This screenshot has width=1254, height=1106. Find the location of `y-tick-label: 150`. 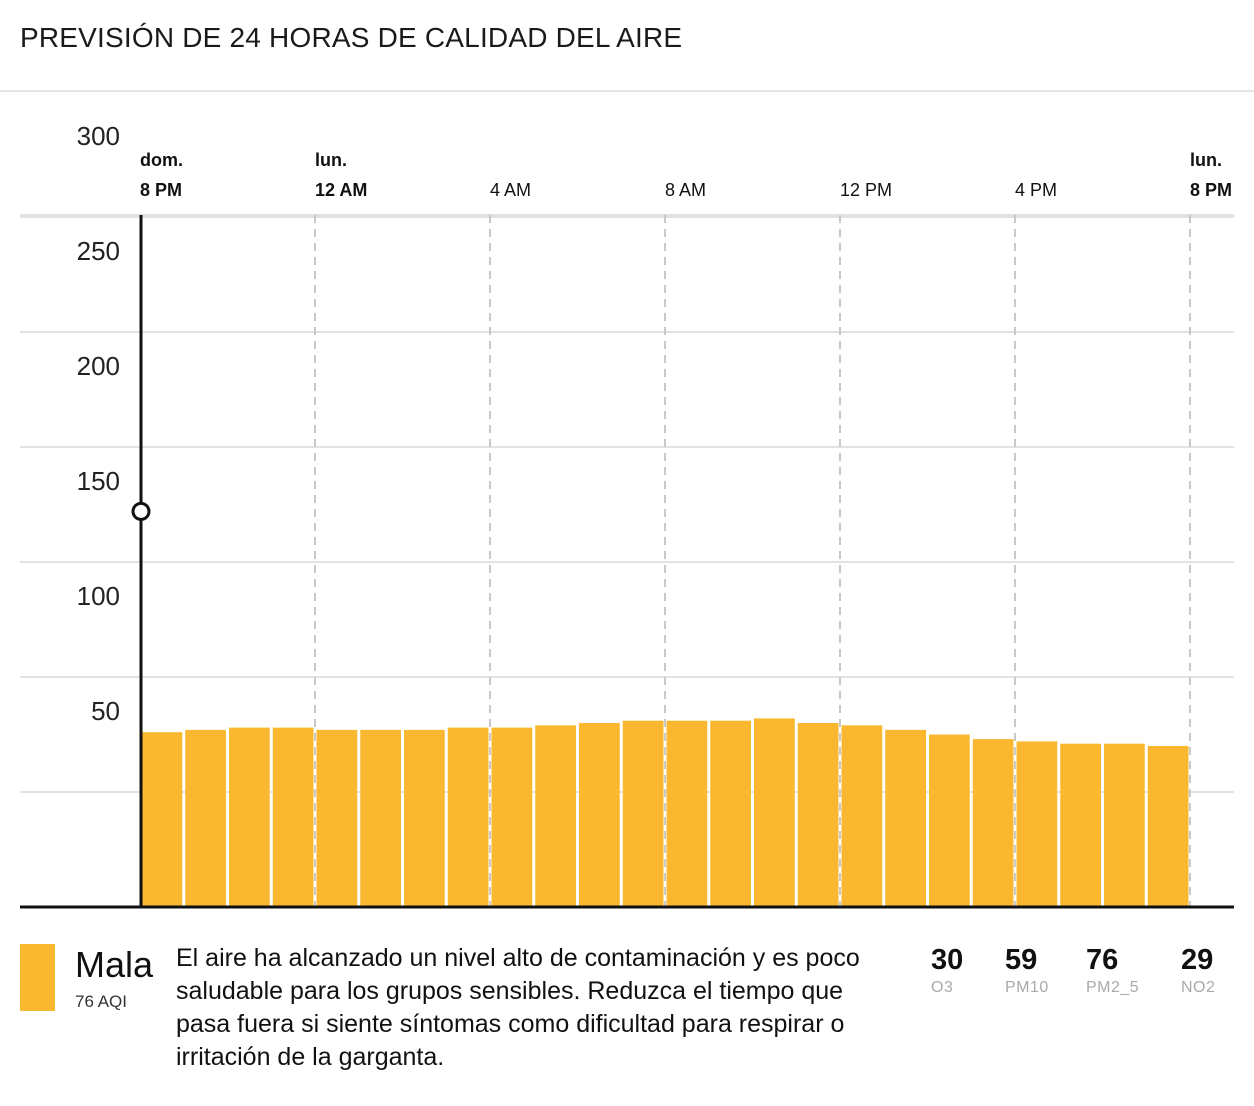

y-tick-label: 150 is located at coordinates (98, 481).